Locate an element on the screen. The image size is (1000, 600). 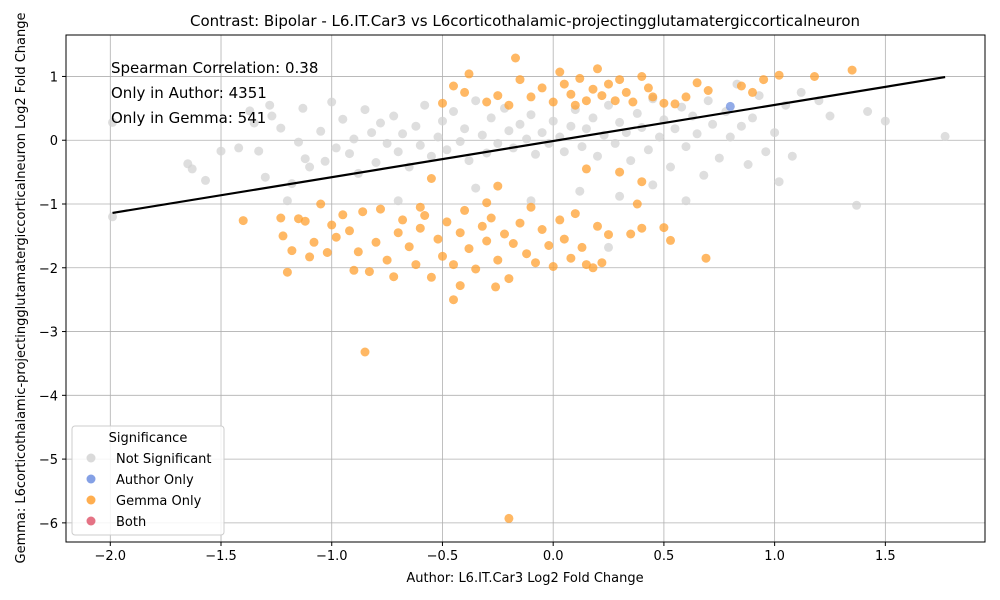
annotation-author-only: Only in Author: 4351 is located at coordinates (189, 93).